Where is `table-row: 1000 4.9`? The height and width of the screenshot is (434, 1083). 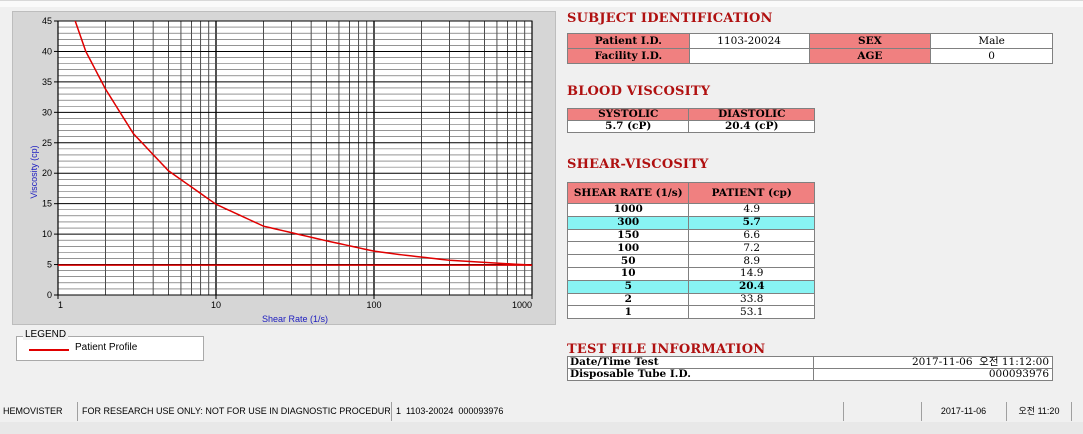 table-row: 1000 4.9 is located at coordinates (690, 210).